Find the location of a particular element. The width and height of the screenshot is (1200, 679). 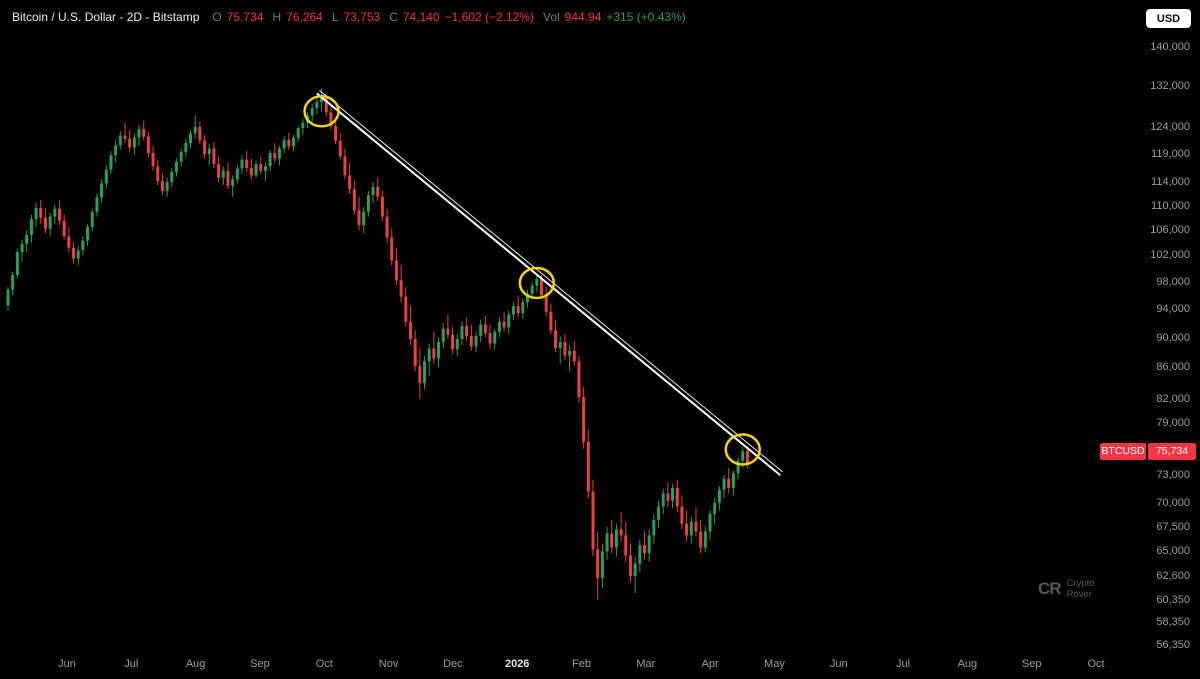

close-value: 74,140 is located at coordinates (421, 17).